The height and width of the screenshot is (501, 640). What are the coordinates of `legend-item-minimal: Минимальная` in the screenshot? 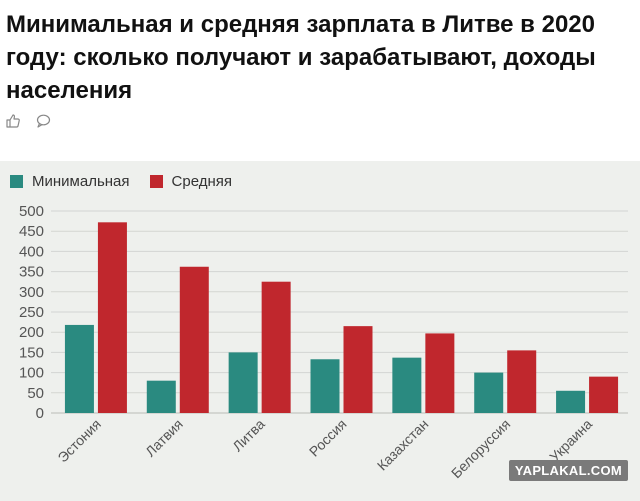 It's located at (70, 181).